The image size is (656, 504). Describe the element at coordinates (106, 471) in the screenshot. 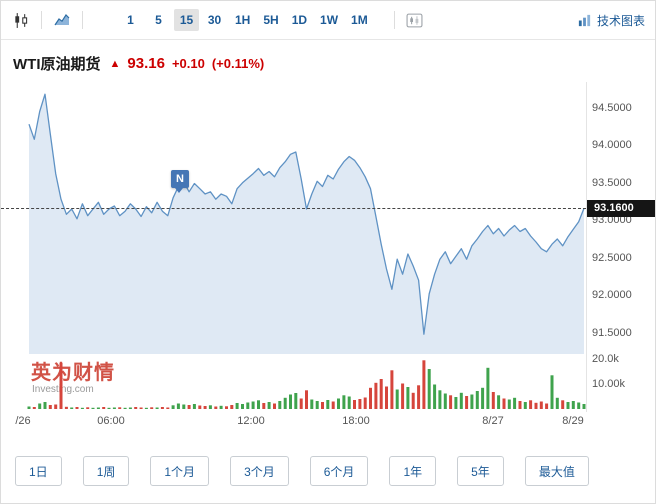

I see `range-button-2: 1周` at that location.